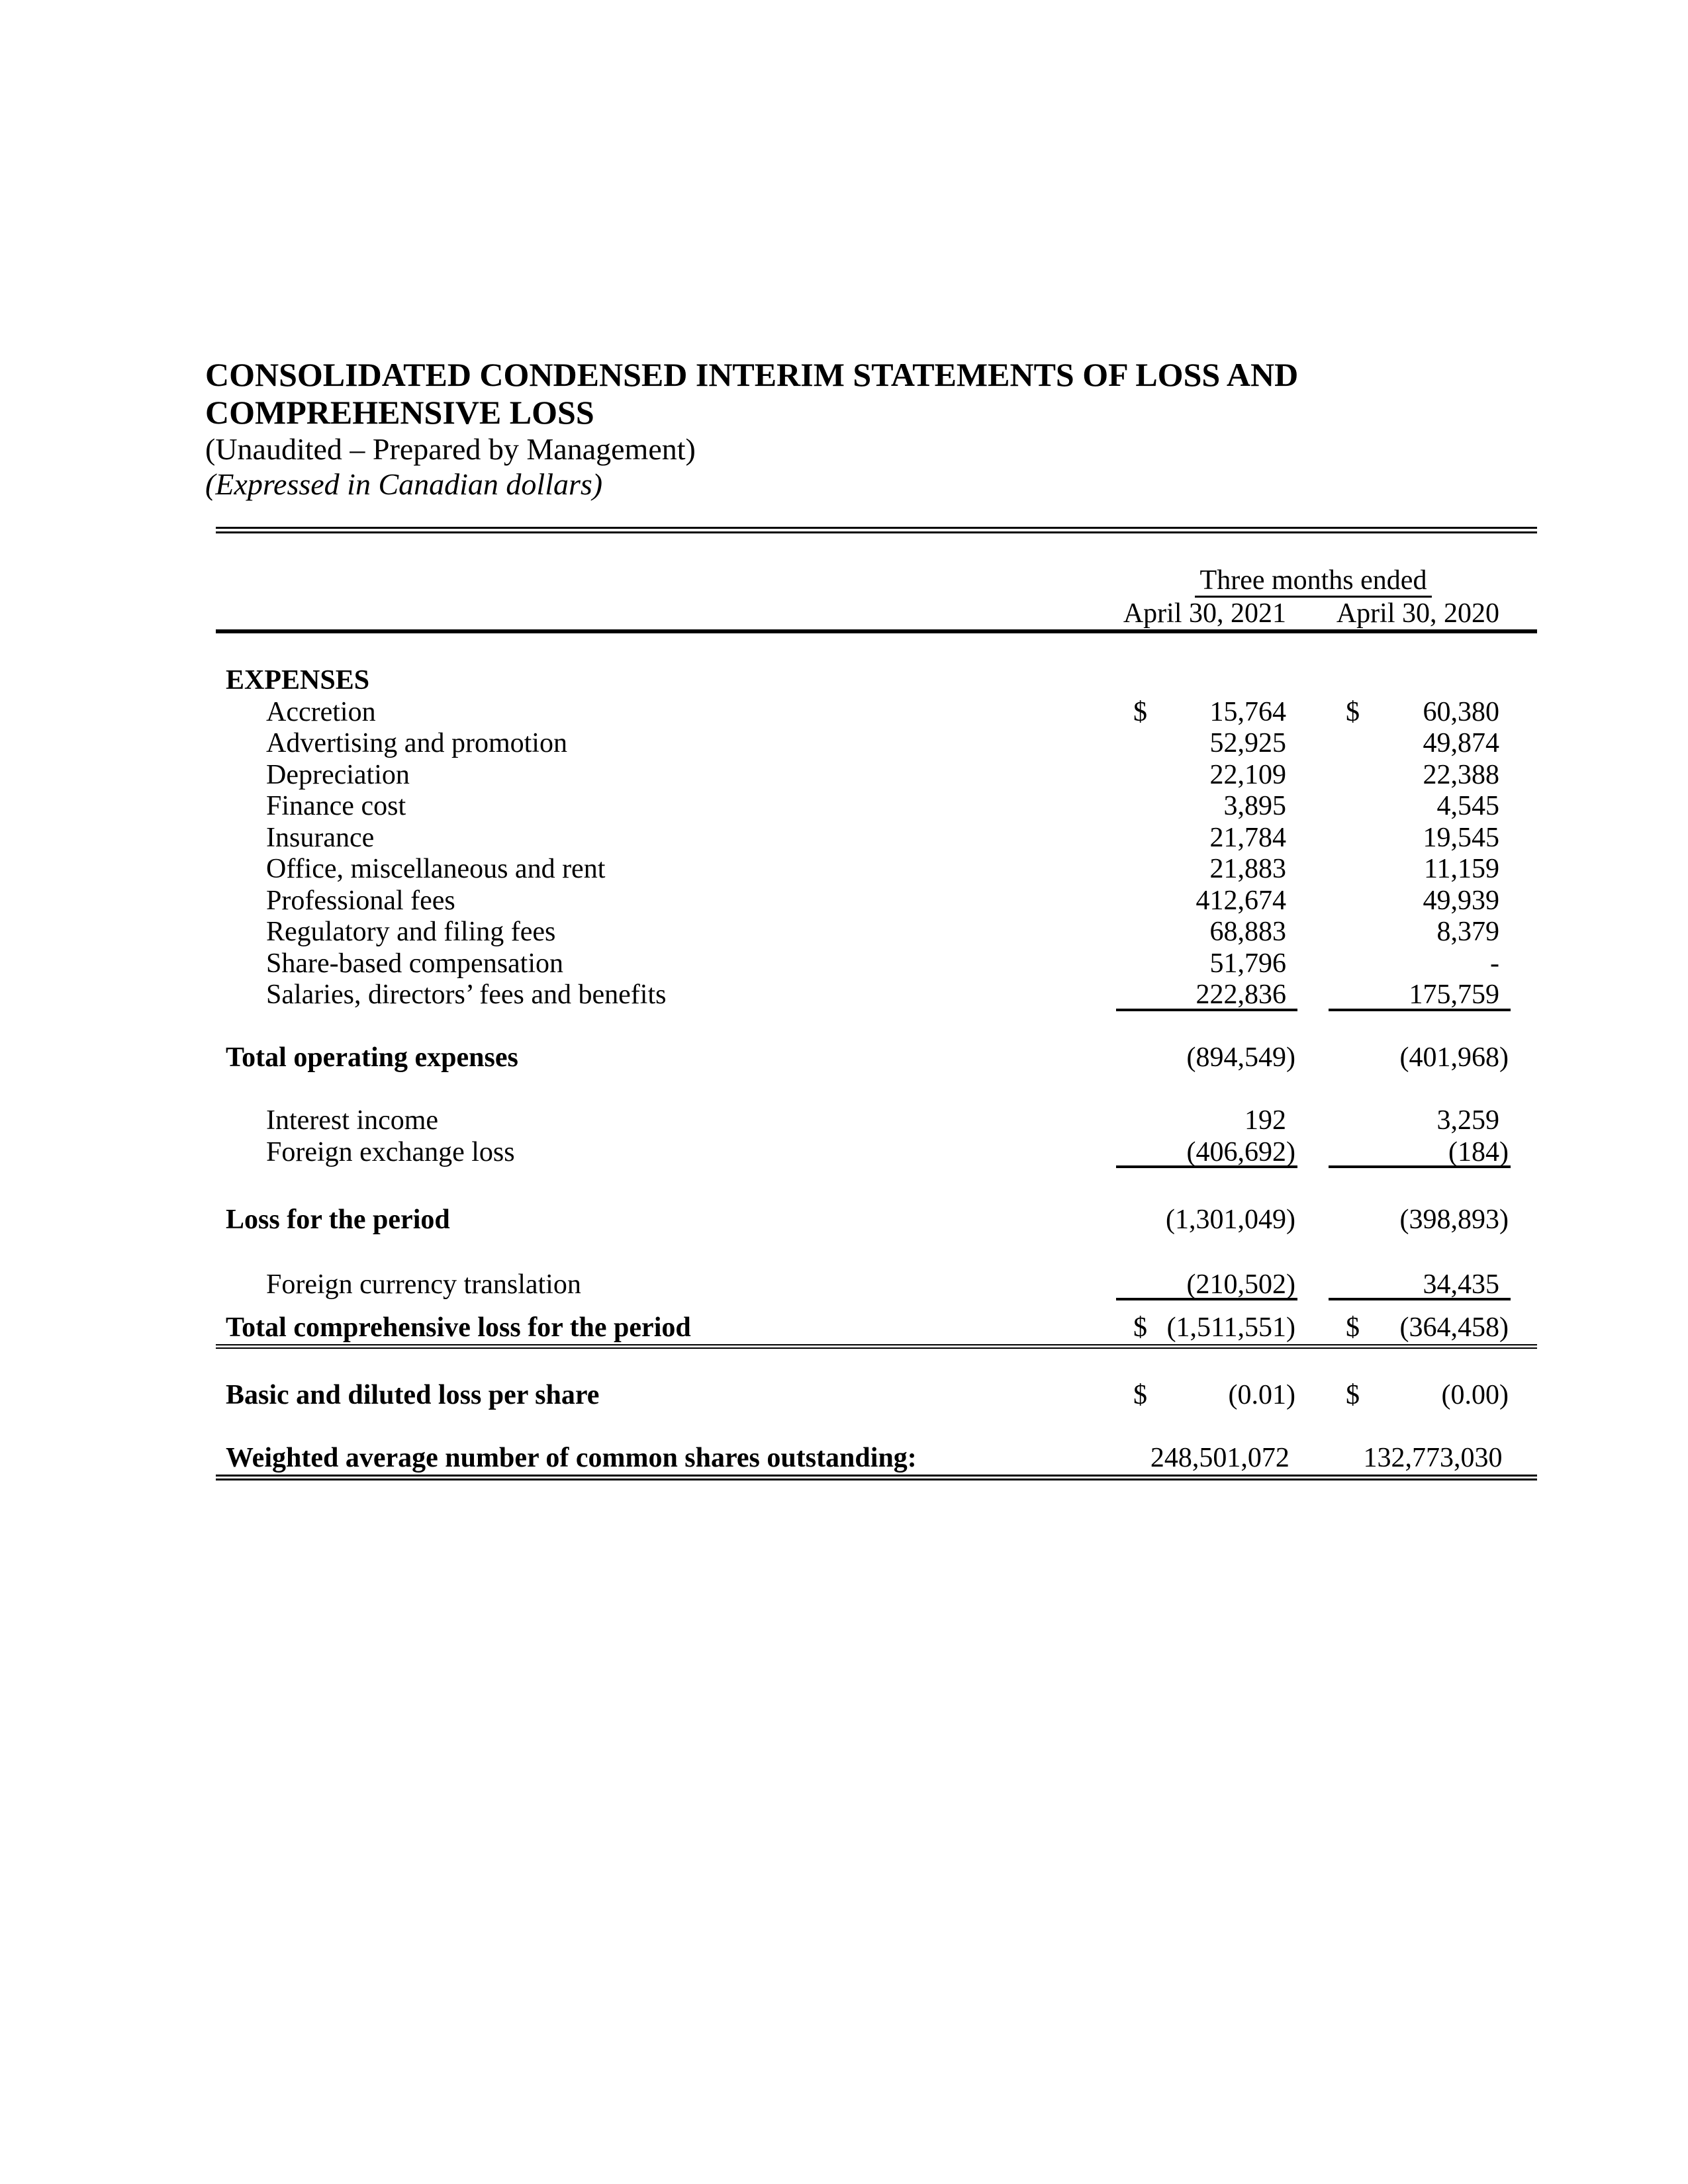 This screenshot has height=2184, width=1688. What do you see at coordinates (1433, 1458) in the screenshot?
I see `amount-value: 132,773,030` at bounding box center [1433, 1458].